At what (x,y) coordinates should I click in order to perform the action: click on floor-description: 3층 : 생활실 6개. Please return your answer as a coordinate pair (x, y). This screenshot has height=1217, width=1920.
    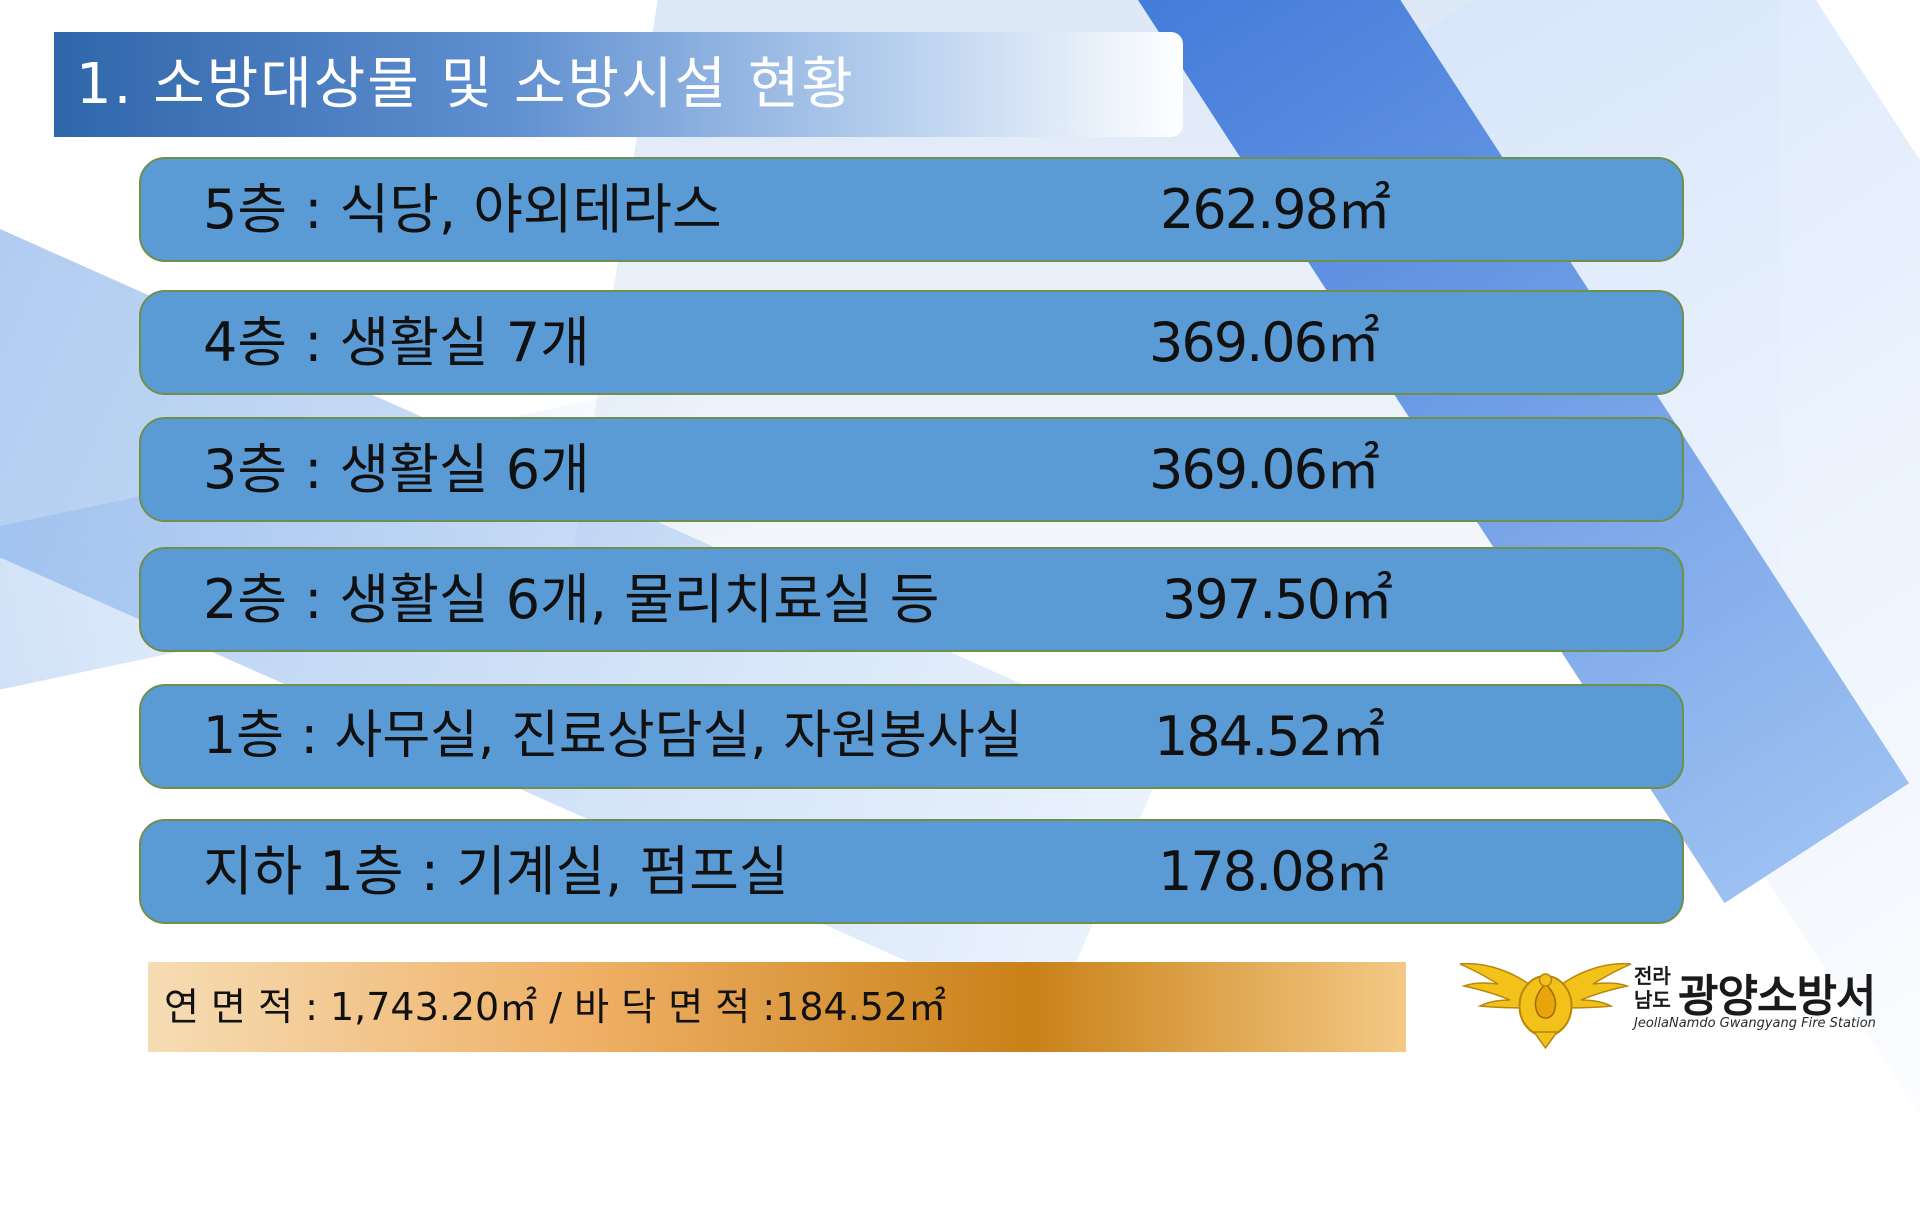
    Looking at the image, I should click on (396, 469).